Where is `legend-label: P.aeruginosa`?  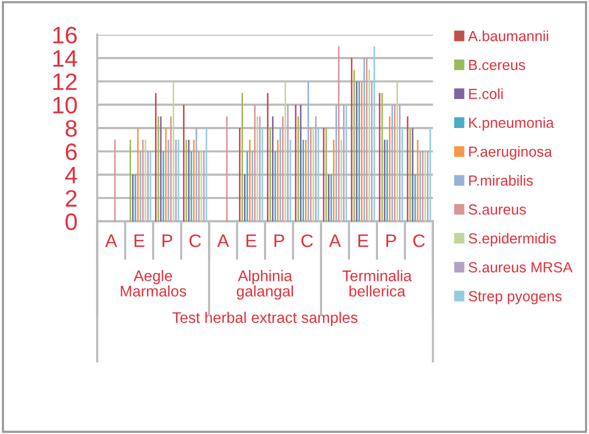
legend-label: P.aeruginosa is located at coordinates (510, 153).